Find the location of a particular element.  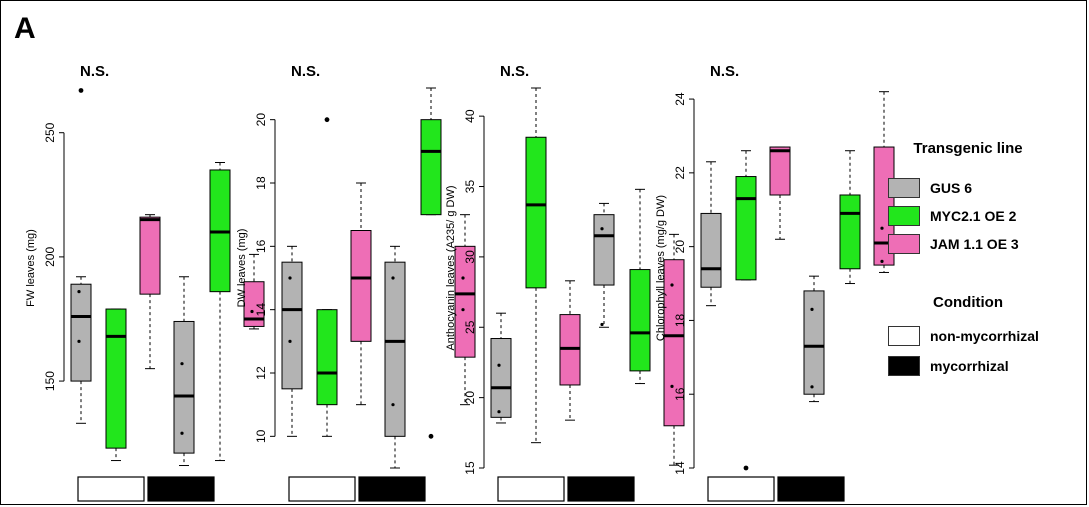

panel4-annotation: N.S. is located at coordinates (724, 71).